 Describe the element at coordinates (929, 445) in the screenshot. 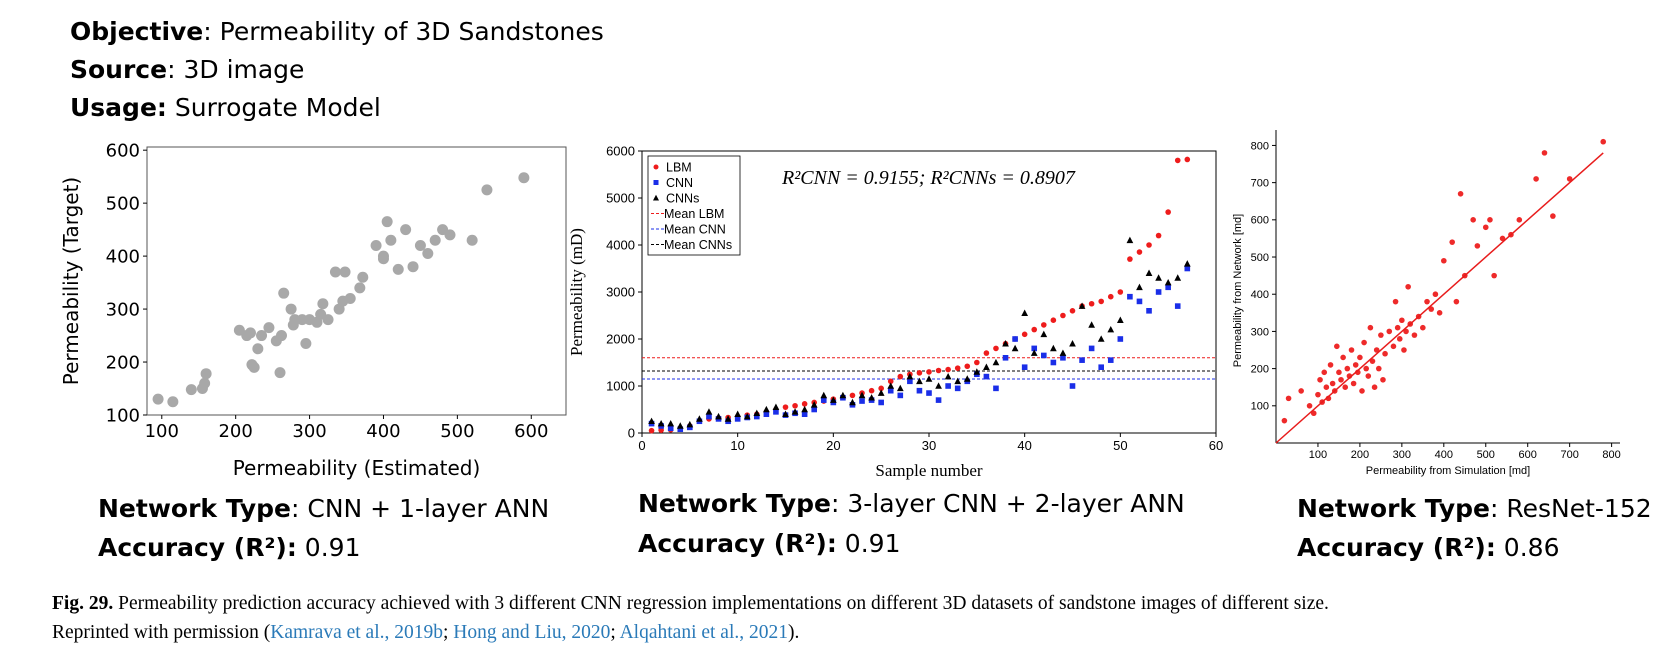

I see `x-tick-label: 30` at that location.